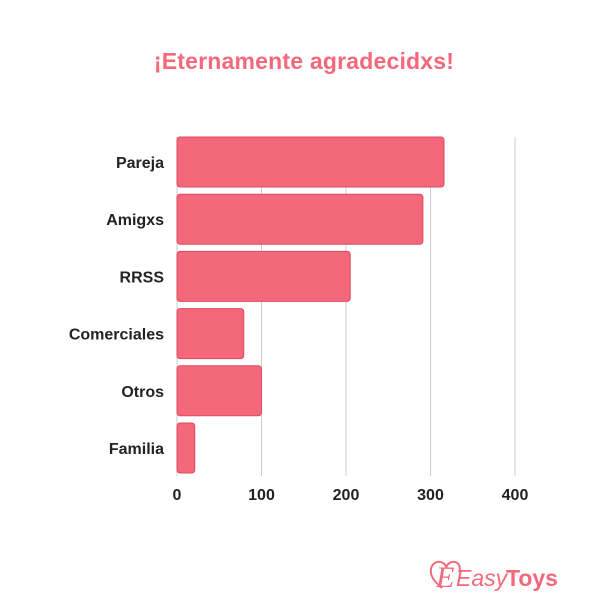 The height and width of the screenshot is (608, 608). Describe the element at coordinates (186, 448) in the screenshot. I see `bar-familia` at that location.